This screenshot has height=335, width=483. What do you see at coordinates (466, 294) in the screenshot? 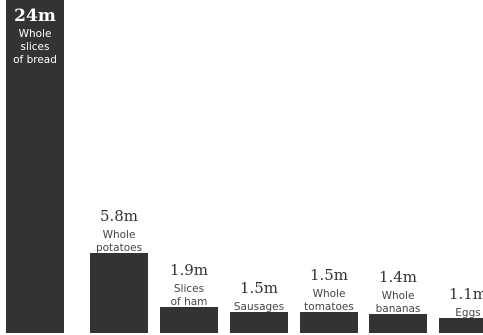
I see `value-label-6: 1.1m` at bounding box center [466, 294].